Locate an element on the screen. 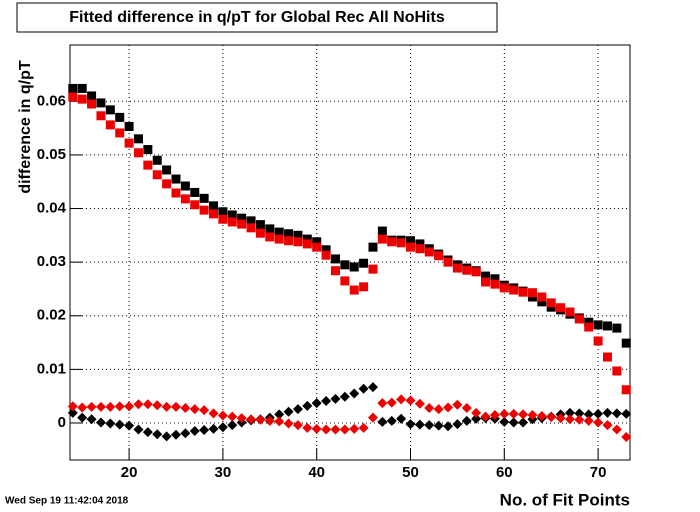 This screenshot has width=700, height=512. title-box is located at coordinates (257, 17).